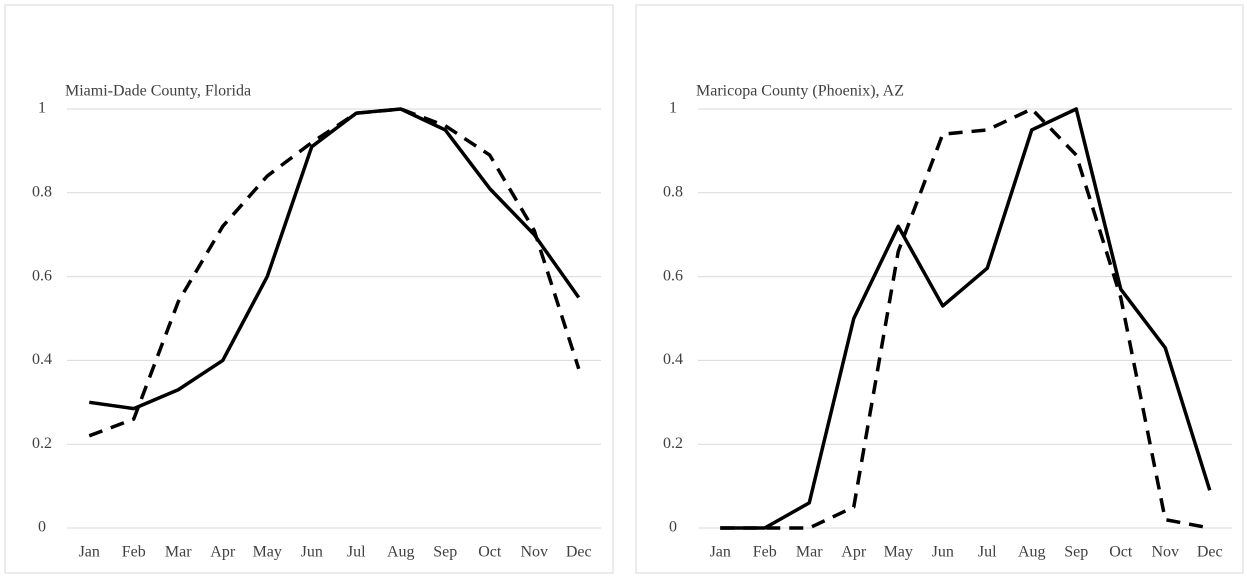  Describe the element at coordinates (800, 91) in the screenshot. I see `chart-title: Maricopa County (Phoenix), AZ` at that location.